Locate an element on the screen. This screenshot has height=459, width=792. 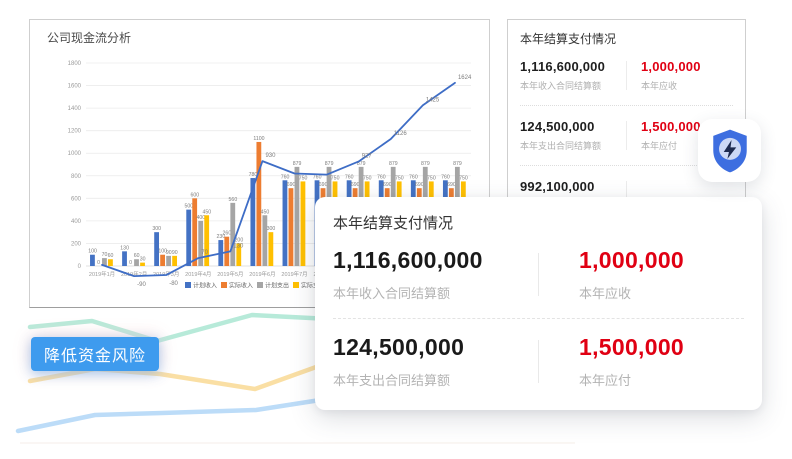
svg-text: 130 is located at coordinates (238, 246).